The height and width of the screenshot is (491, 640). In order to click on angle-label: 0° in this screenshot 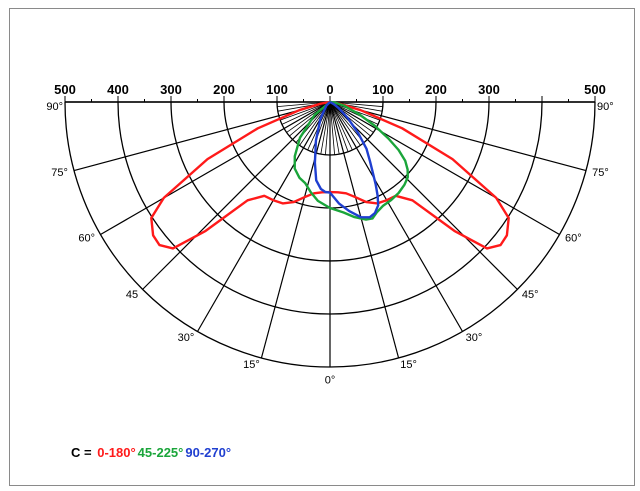, I will do `click(330, 380)`.